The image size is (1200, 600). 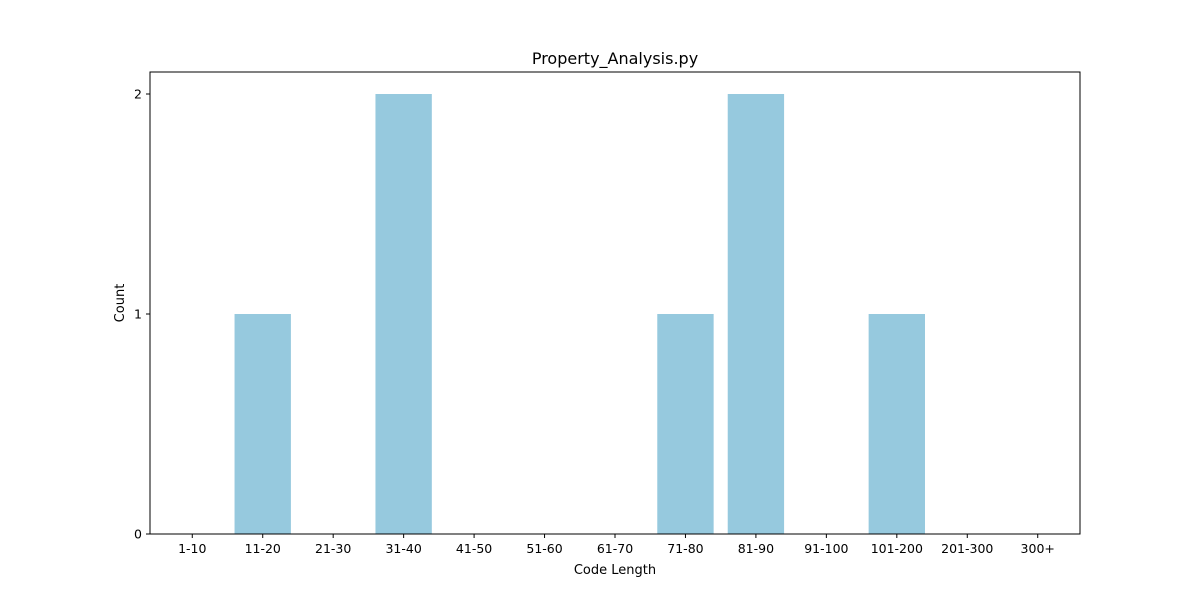 What do you see at coordinates (192, 548) in the screenshot?
I see `x-tick-label: 1-10` at bounding box center [192, 548].